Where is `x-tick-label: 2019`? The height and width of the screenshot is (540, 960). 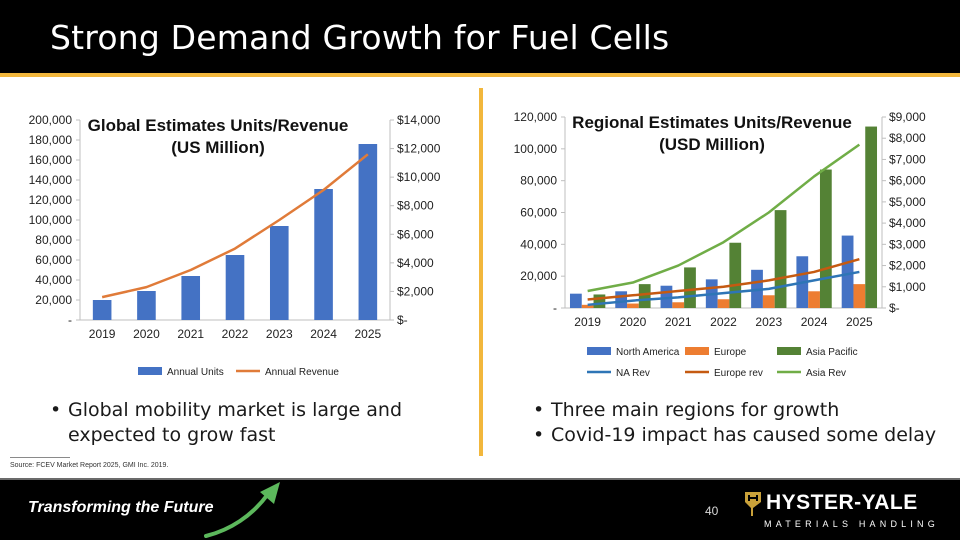 x-tick-label: 2019 is located at coordinates (102, 334).